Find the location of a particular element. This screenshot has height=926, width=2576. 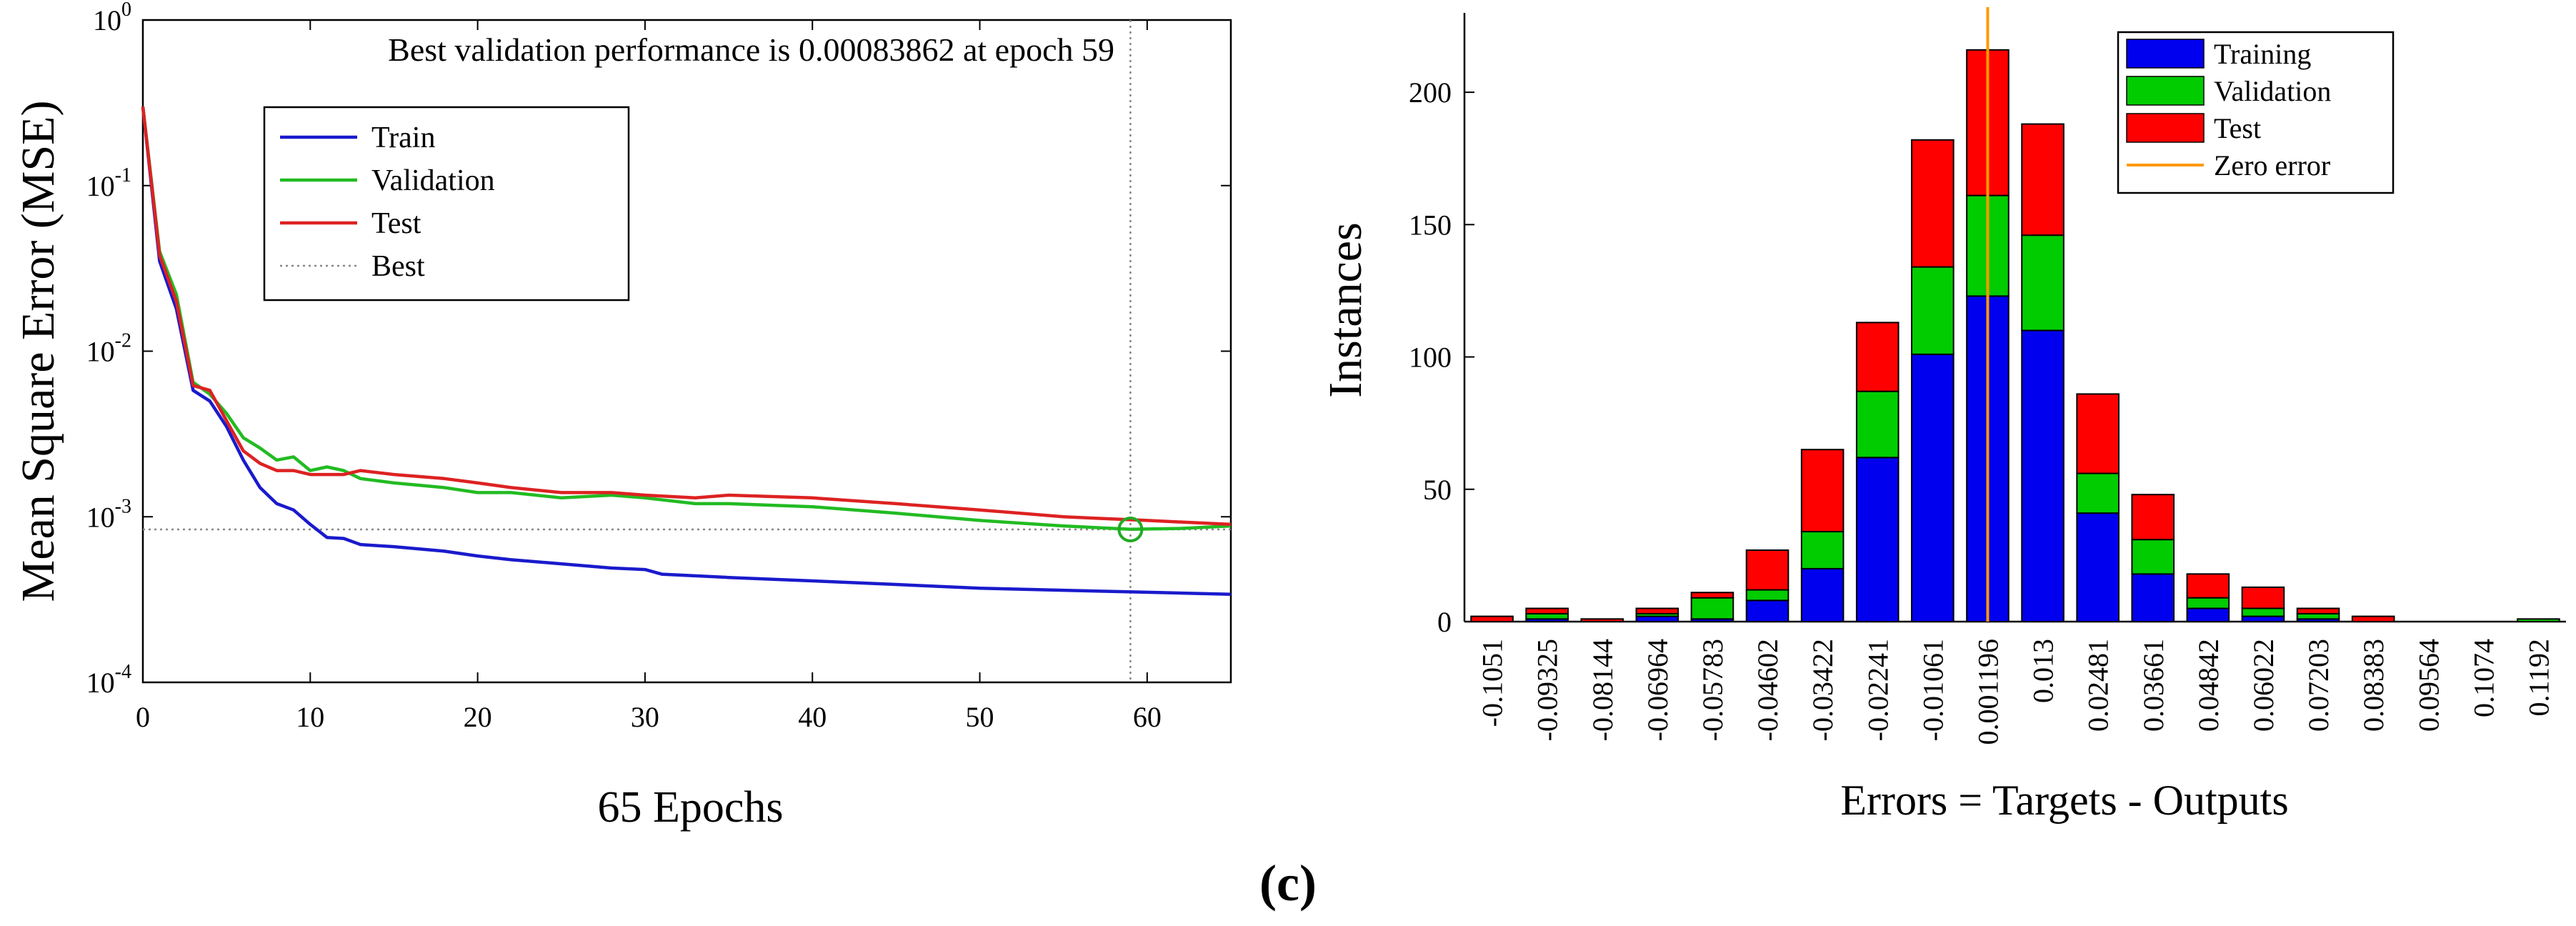

x-tick-label: -0.1051 is located at coordinates (1493, 683).